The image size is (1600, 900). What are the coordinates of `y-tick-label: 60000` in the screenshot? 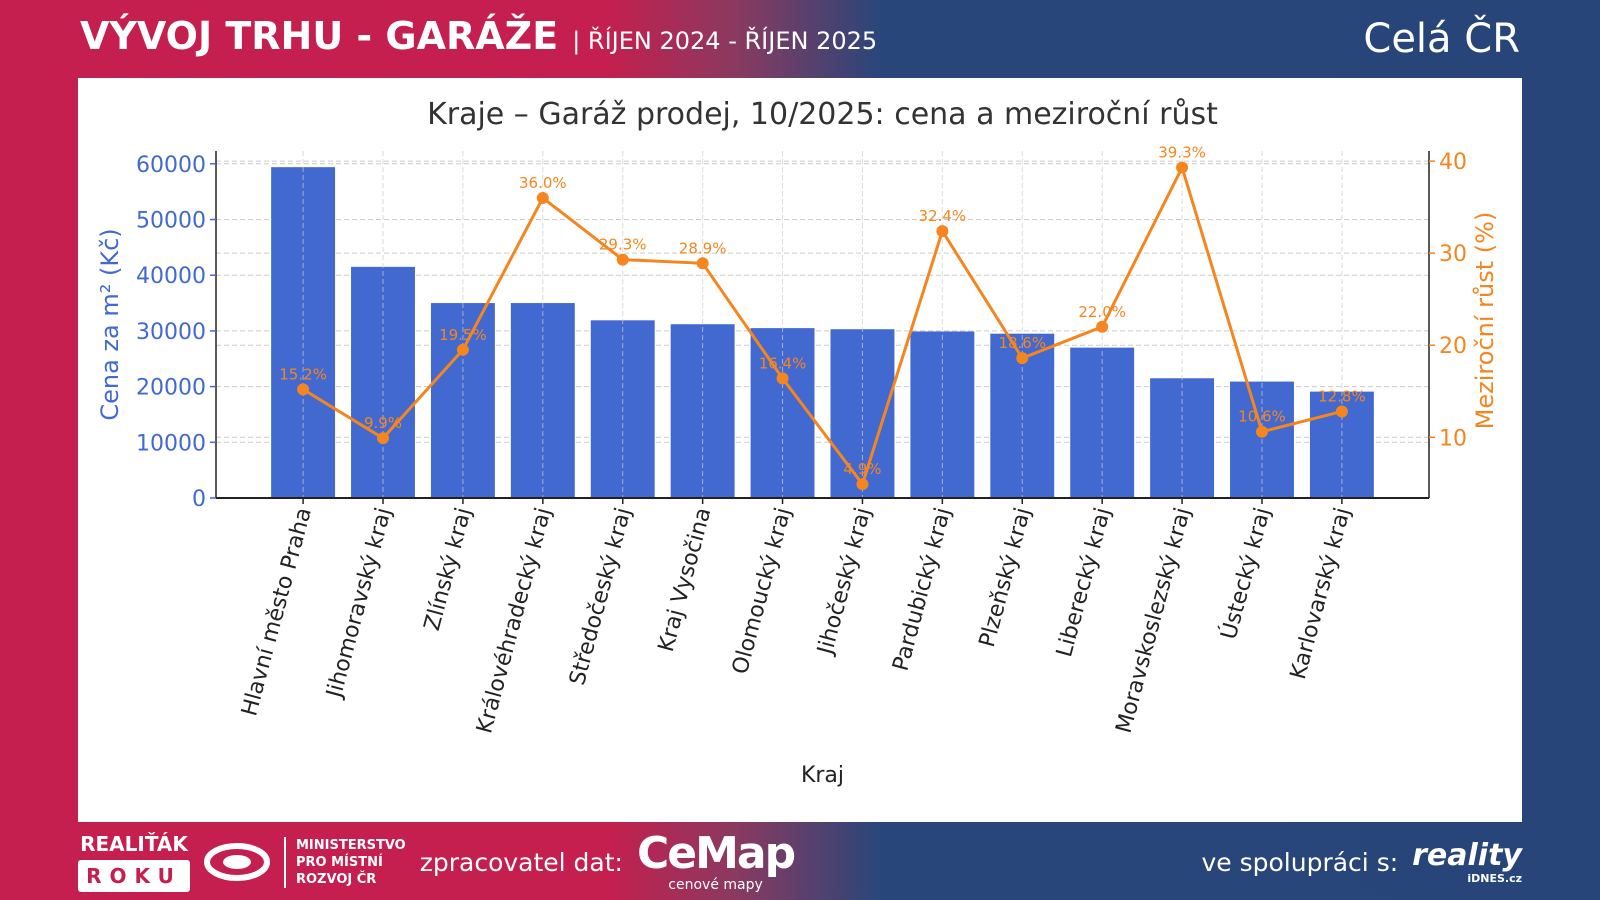 It's located at (171, 165).